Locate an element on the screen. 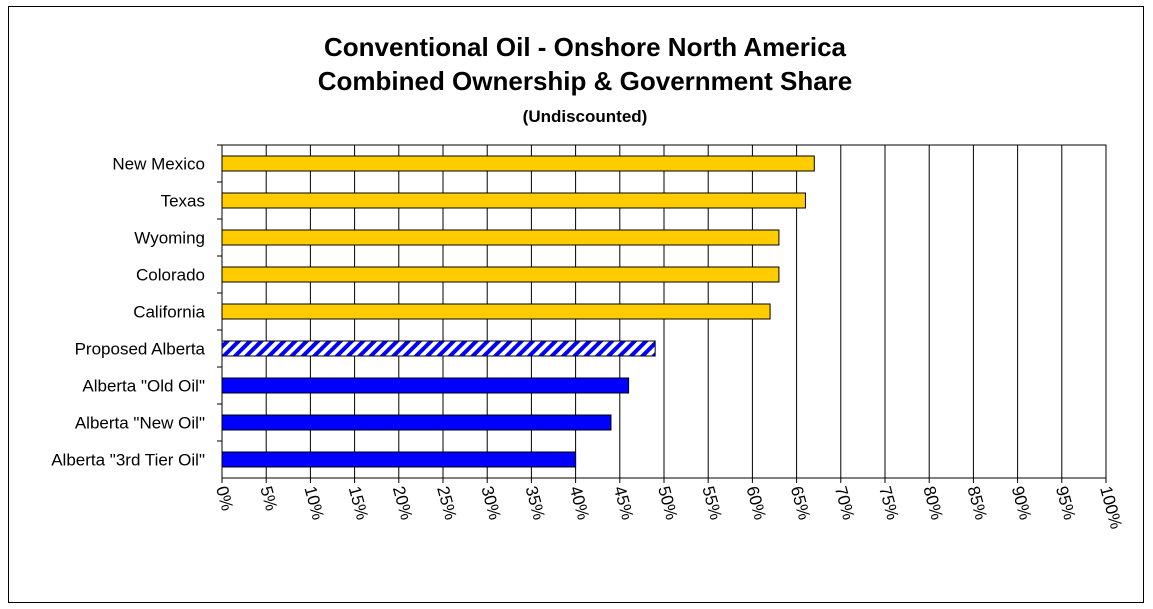 The image size is (1153, 609). x-tick-label: 10% is located at coordinates (314, 503).